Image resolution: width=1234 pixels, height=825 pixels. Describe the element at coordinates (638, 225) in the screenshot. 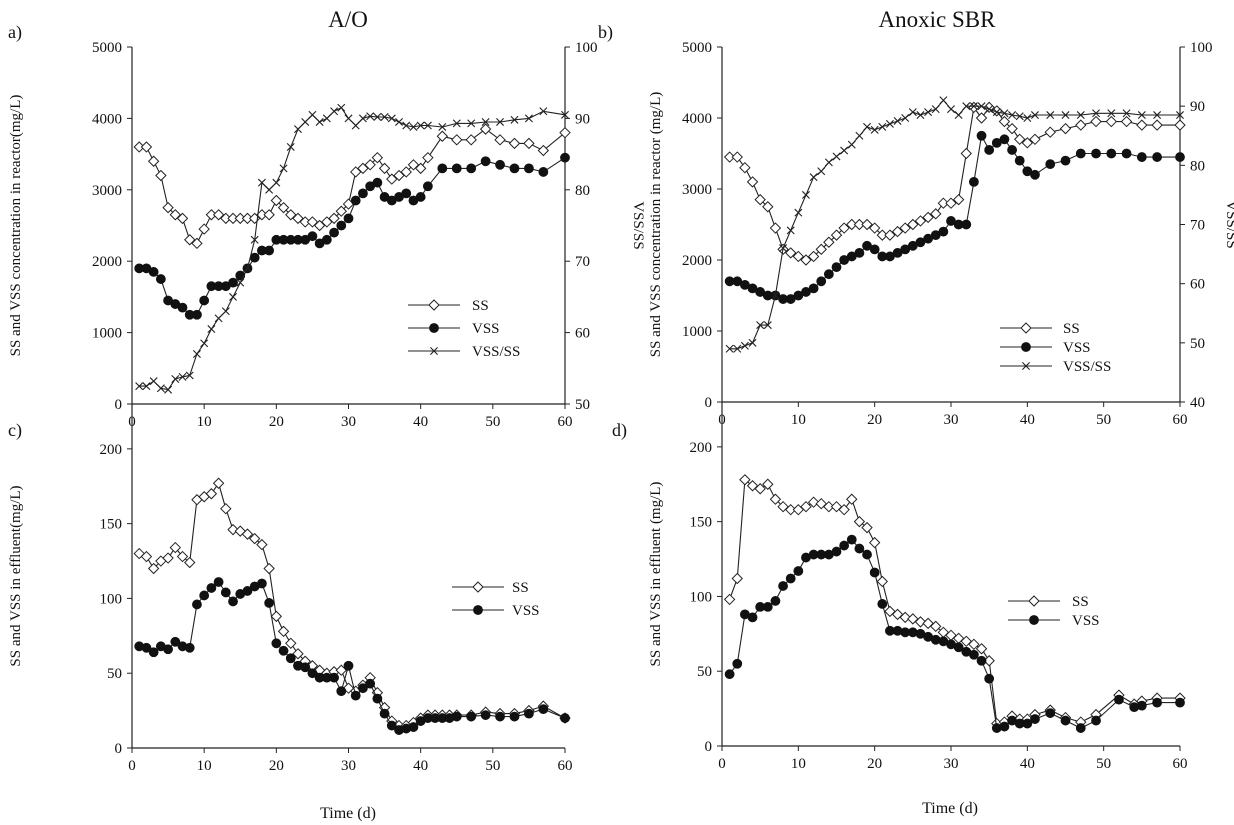

I see `y2-axis-title: VSS/SS` at that location.